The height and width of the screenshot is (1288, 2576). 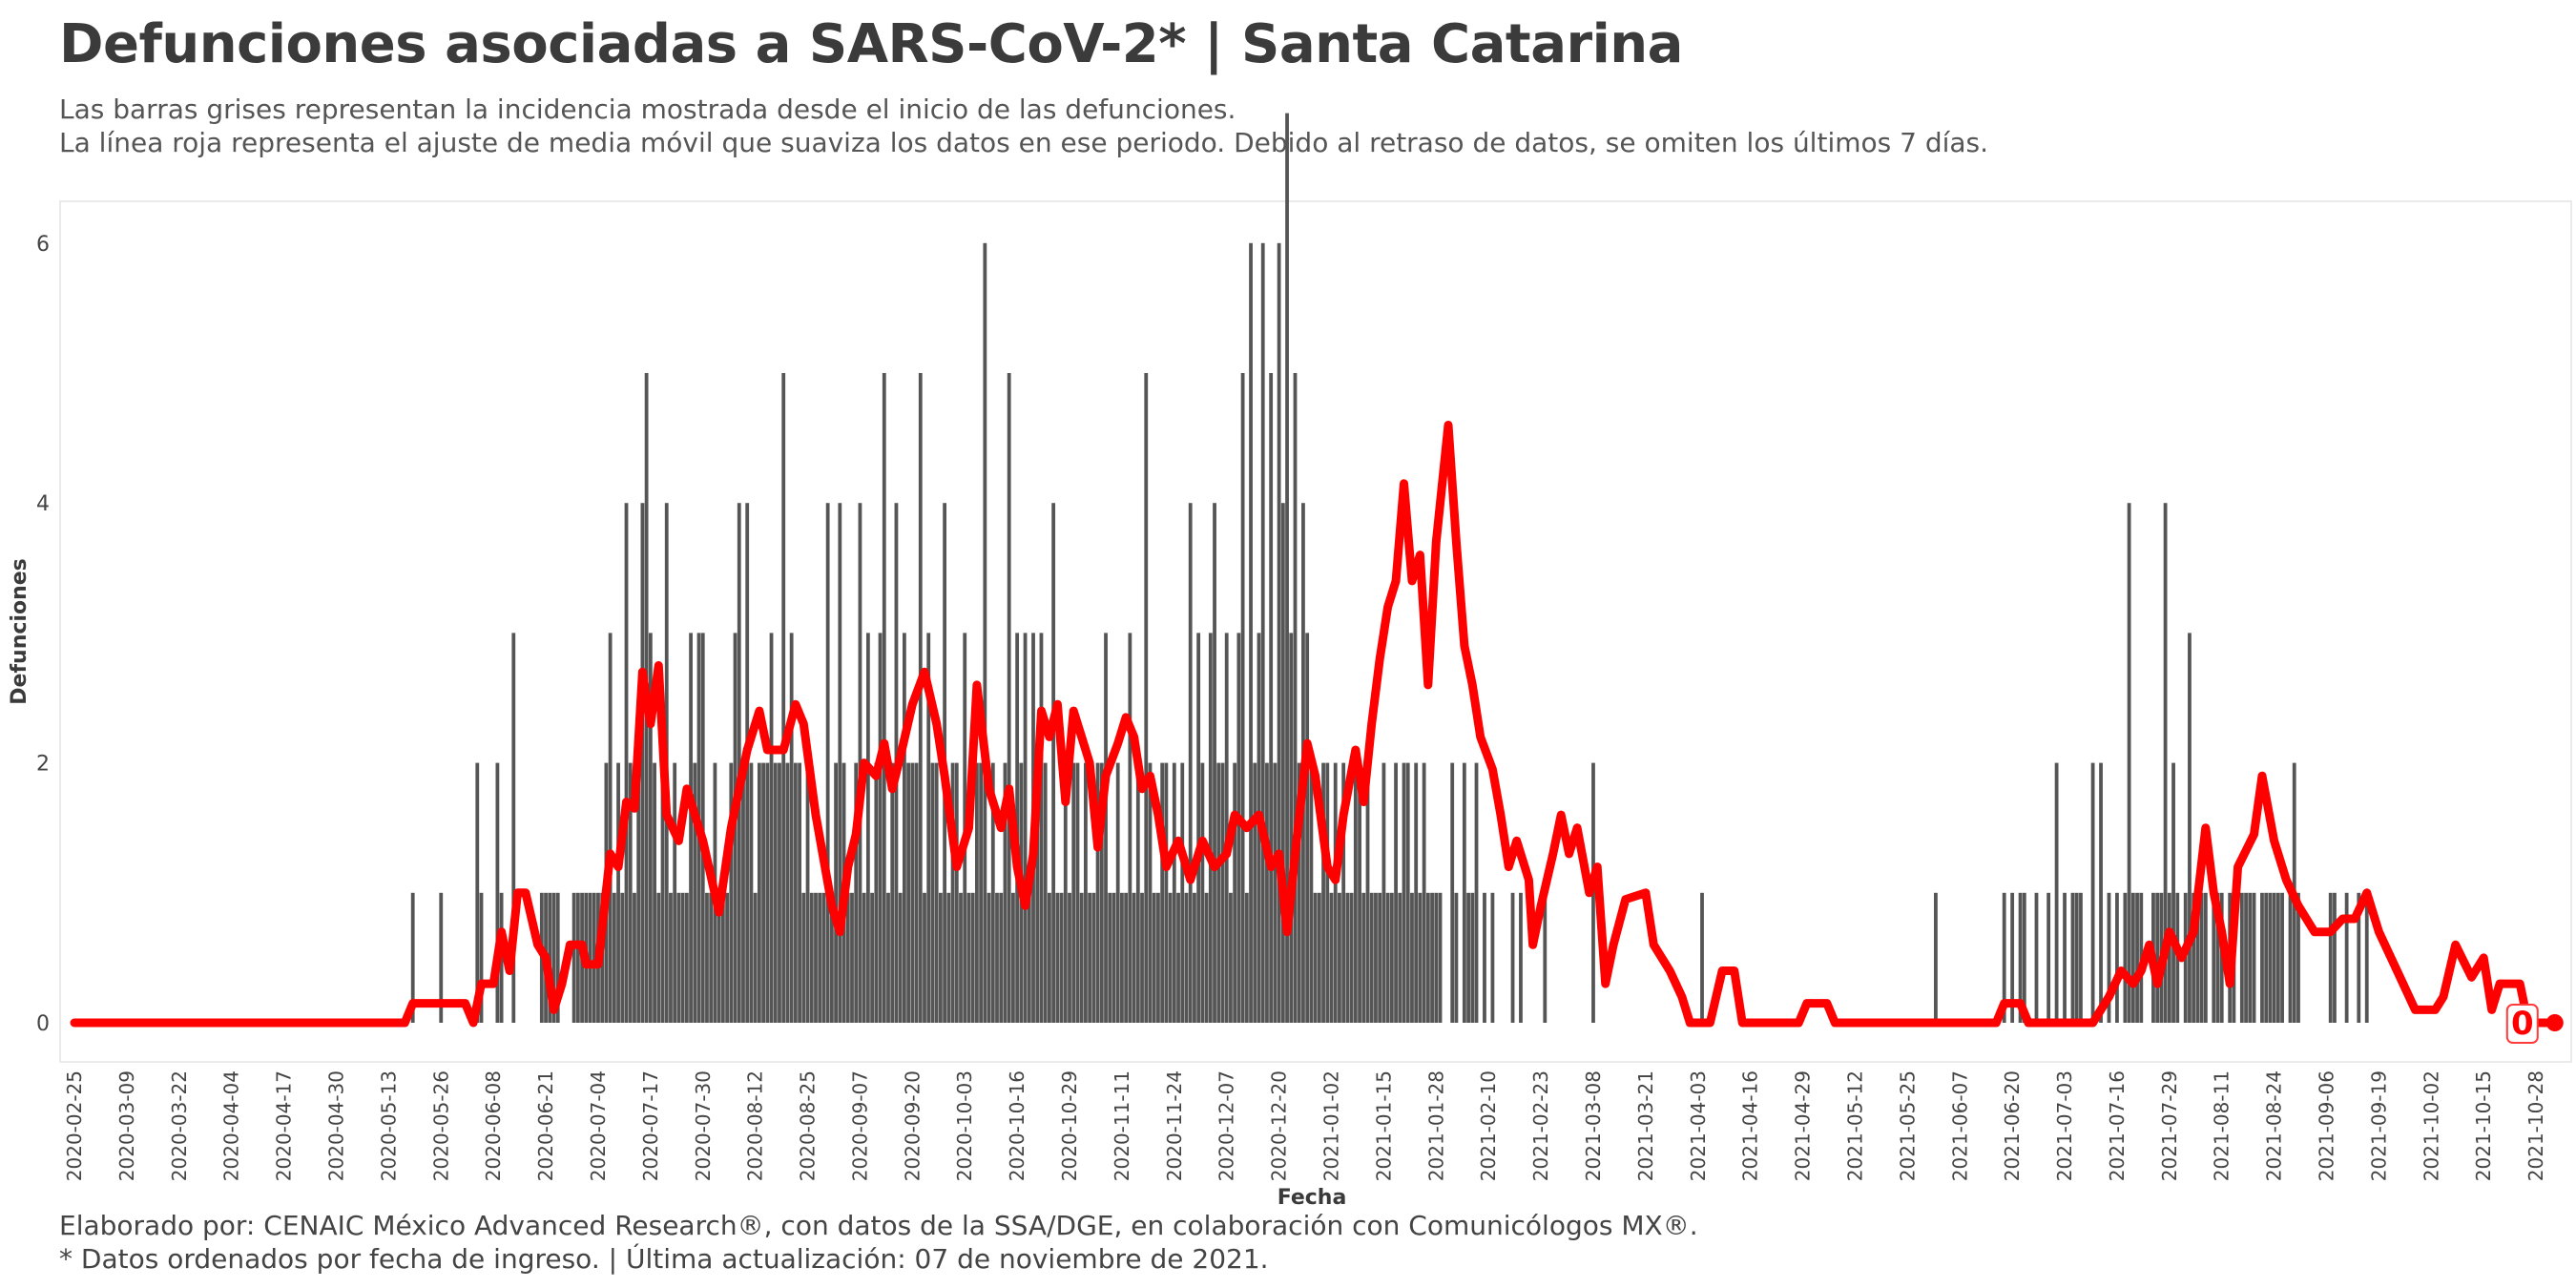 I want to click on x-tick-label: 2021-09-19, so click(x=2378, y=1125).